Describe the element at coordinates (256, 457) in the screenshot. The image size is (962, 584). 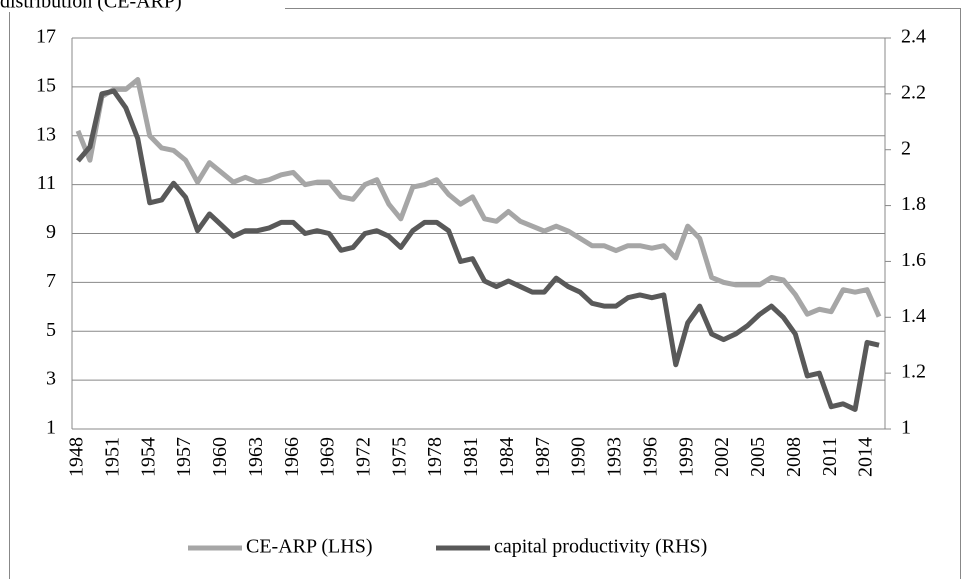
I see `x-tick-label: 1963` at that location.